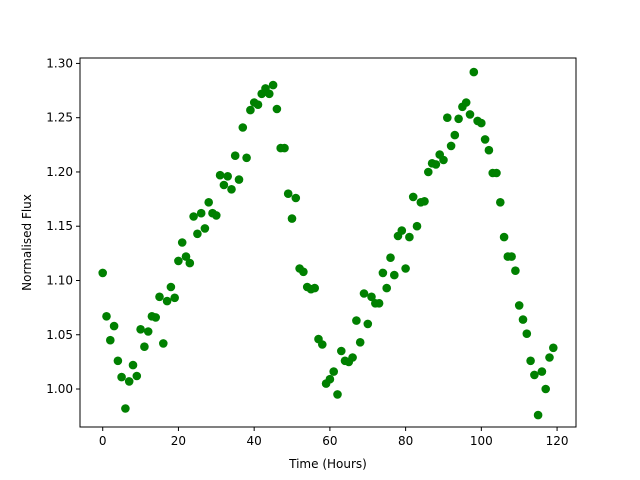 This screenshot has height=480, width=640. I want to click on y-tick-label: 1.20, so click(59, 172).